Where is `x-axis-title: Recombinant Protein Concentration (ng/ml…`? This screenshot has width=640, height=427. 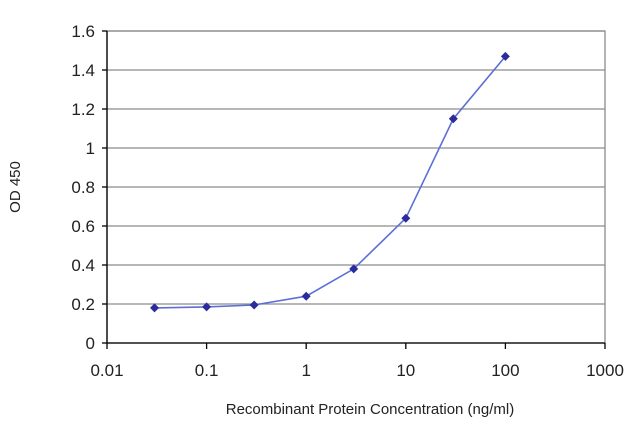 x-axis-title: Recombinant Protein Concentration (ng/ml… is located at coordinates (370, 409).